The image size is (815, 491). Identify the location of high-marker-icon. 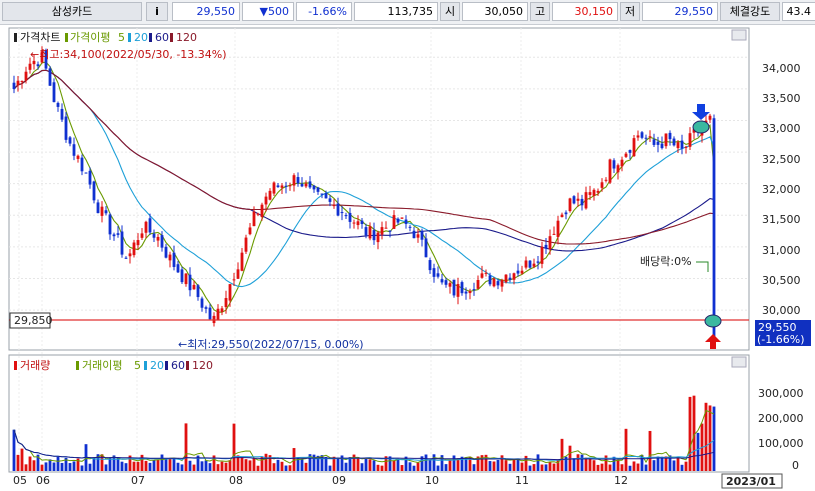
(701, 127).